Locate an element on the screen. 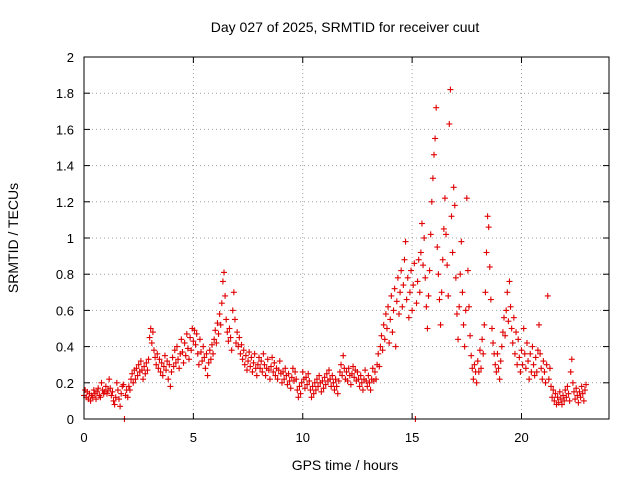 The height and width of the screenshot is (480, 640). y-tick-label: 0.6 is located at coordinates (65, 310).